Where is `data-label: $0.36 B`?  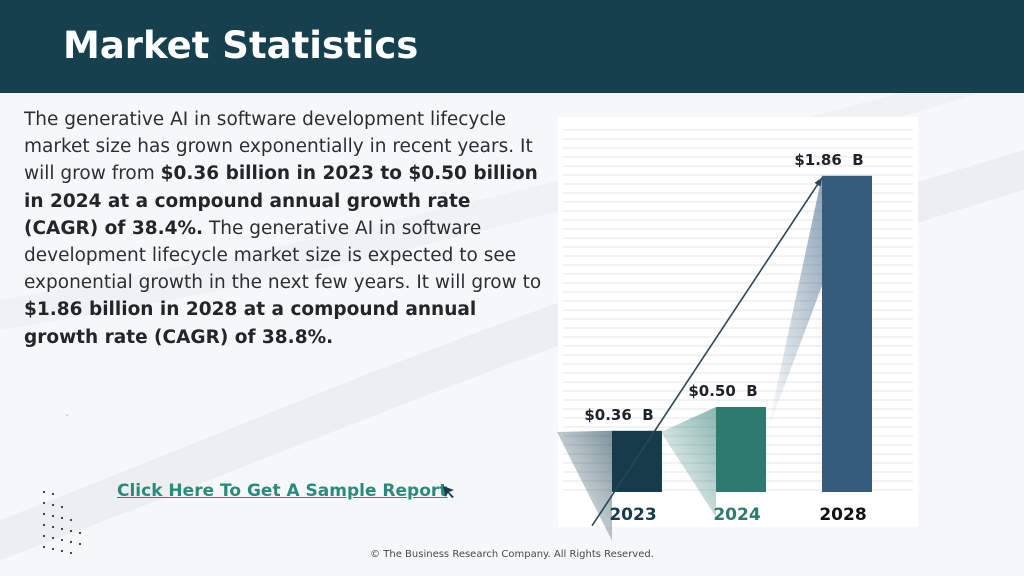
data-label: $0.36 B is located at coordinates (618, 415).